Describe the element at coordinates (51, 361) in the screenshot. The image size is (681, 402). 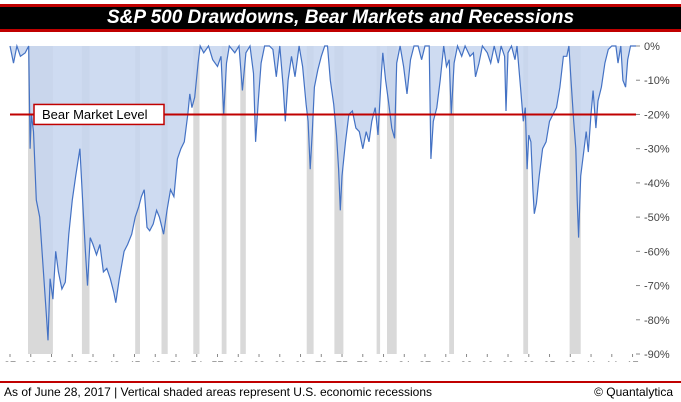
I see `x-tick-label: 33` at that location.